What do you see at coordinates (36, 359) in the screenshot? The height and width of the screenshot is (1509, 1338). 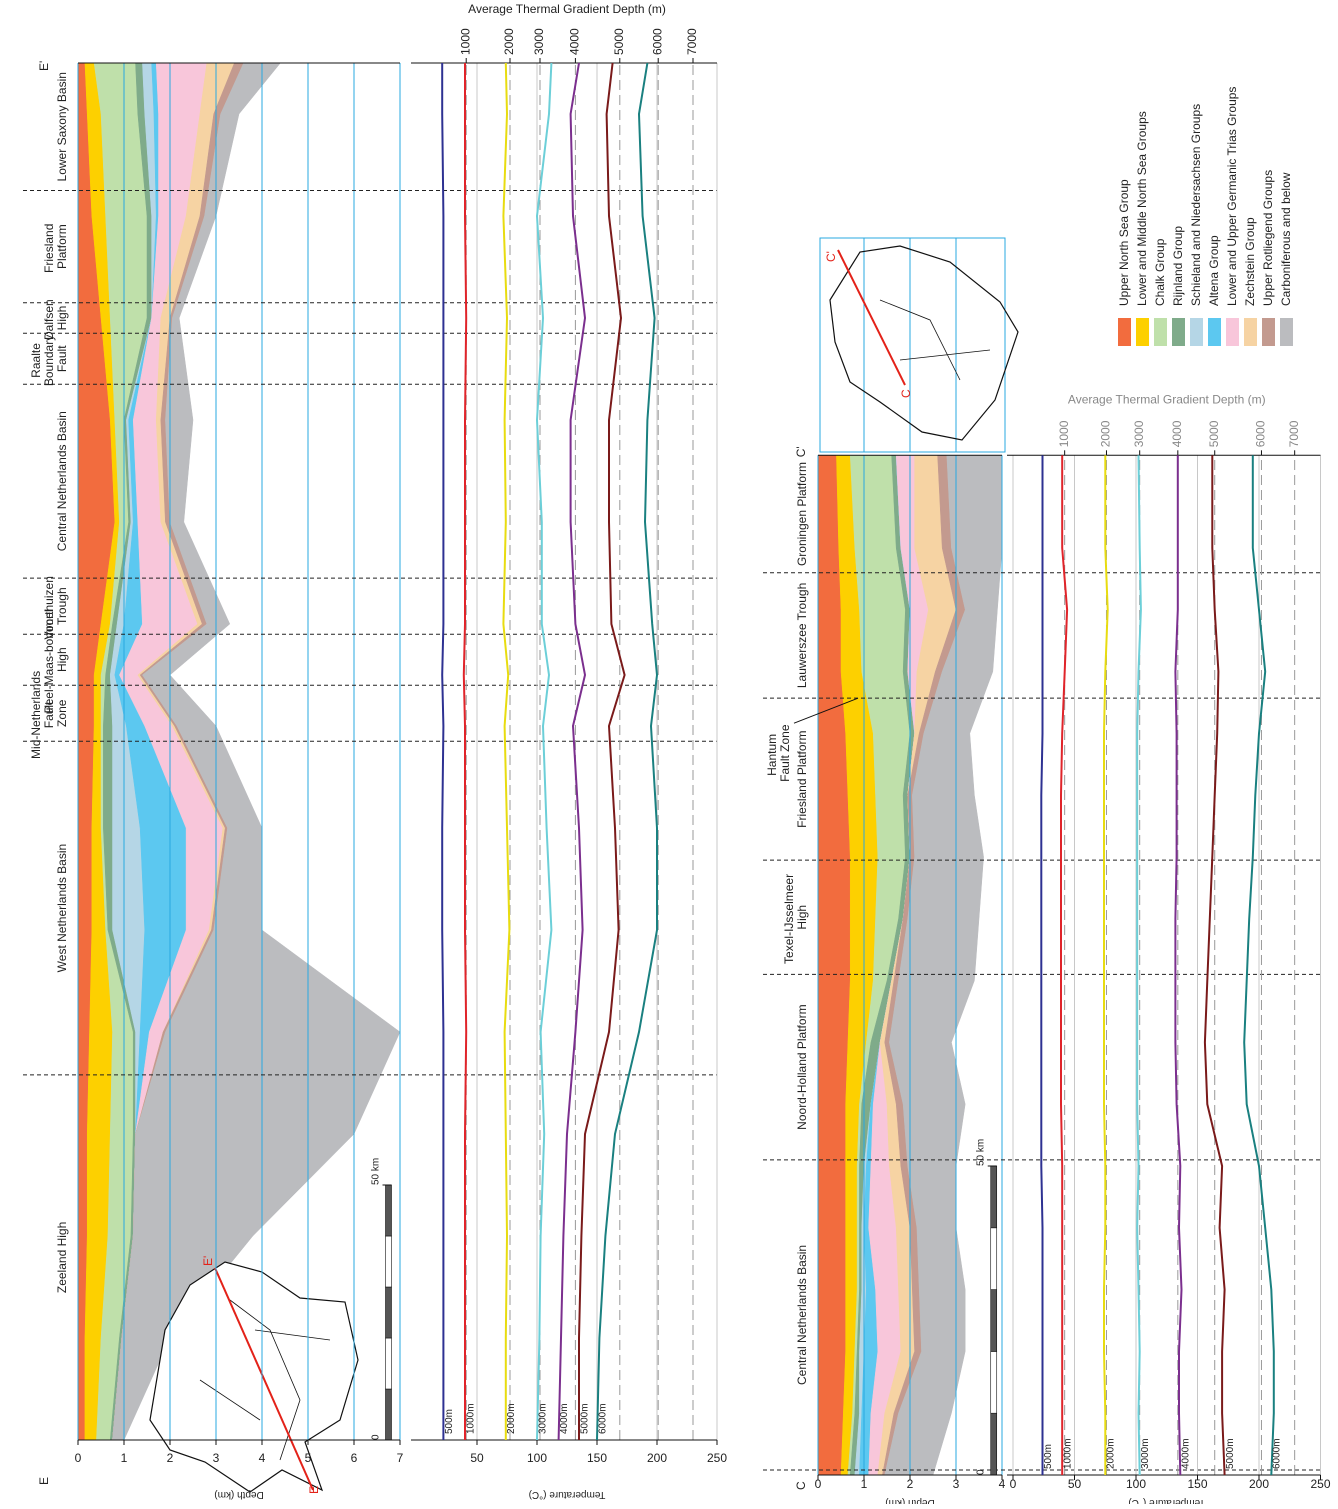 I see `region-label-line: Raalte` at bounding box center [36, 359].